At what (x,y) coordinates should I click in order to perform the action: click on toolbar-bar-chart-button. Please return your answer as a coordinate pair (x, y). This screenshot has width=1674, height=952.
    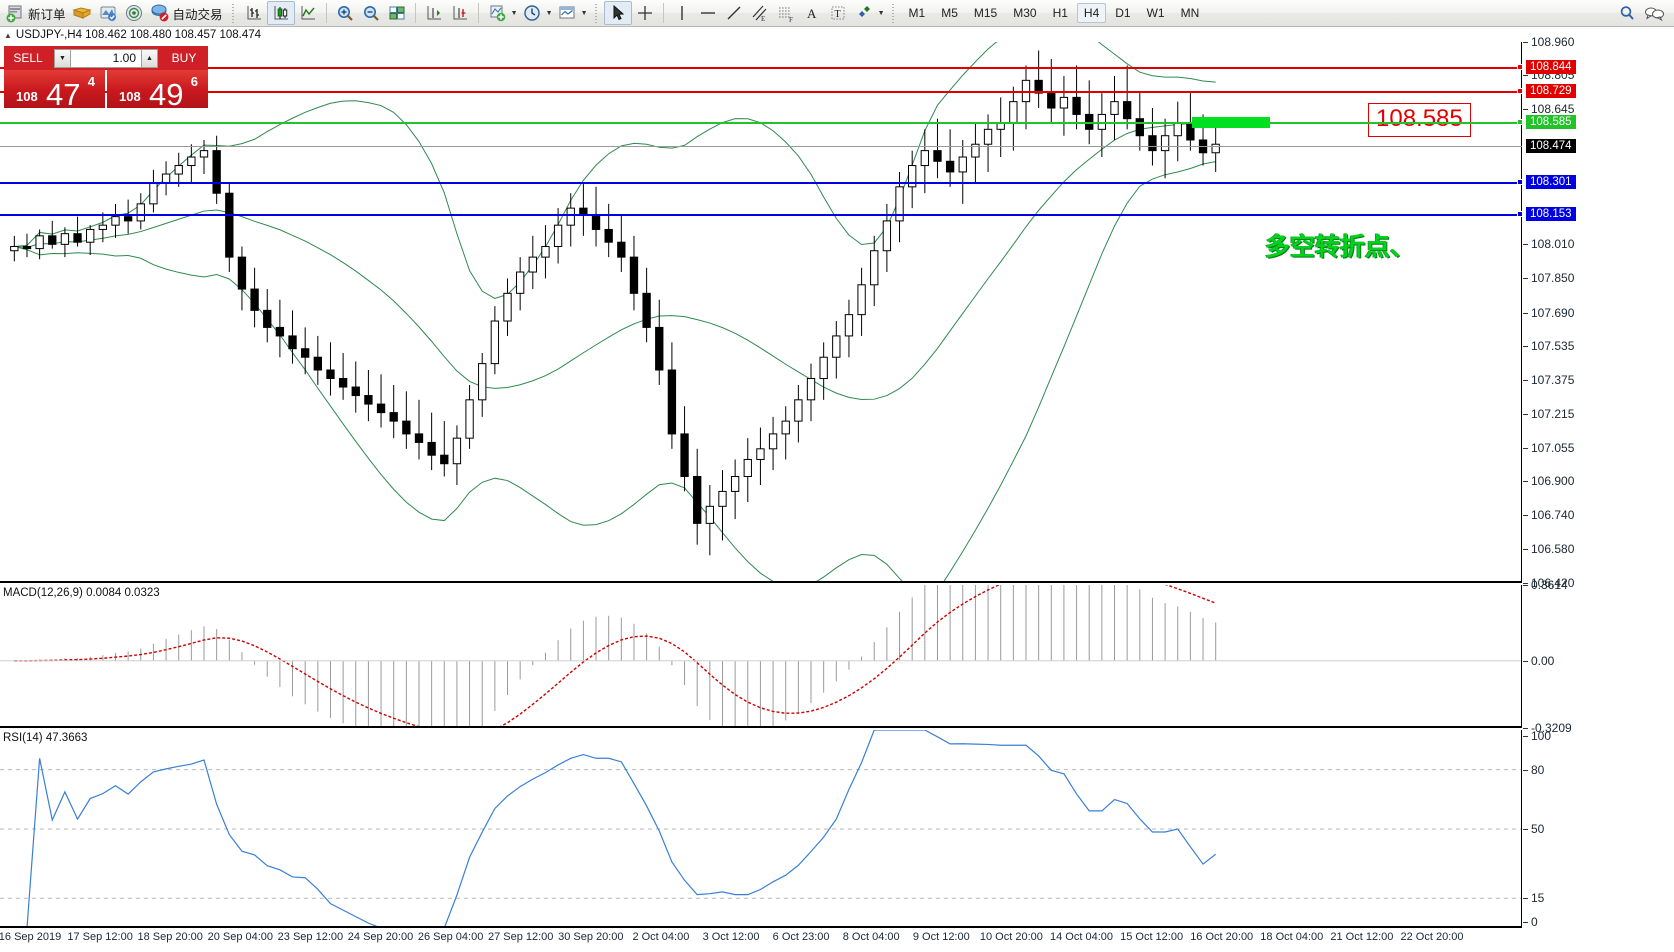
    Looking at the image, I should click on (254, 13).